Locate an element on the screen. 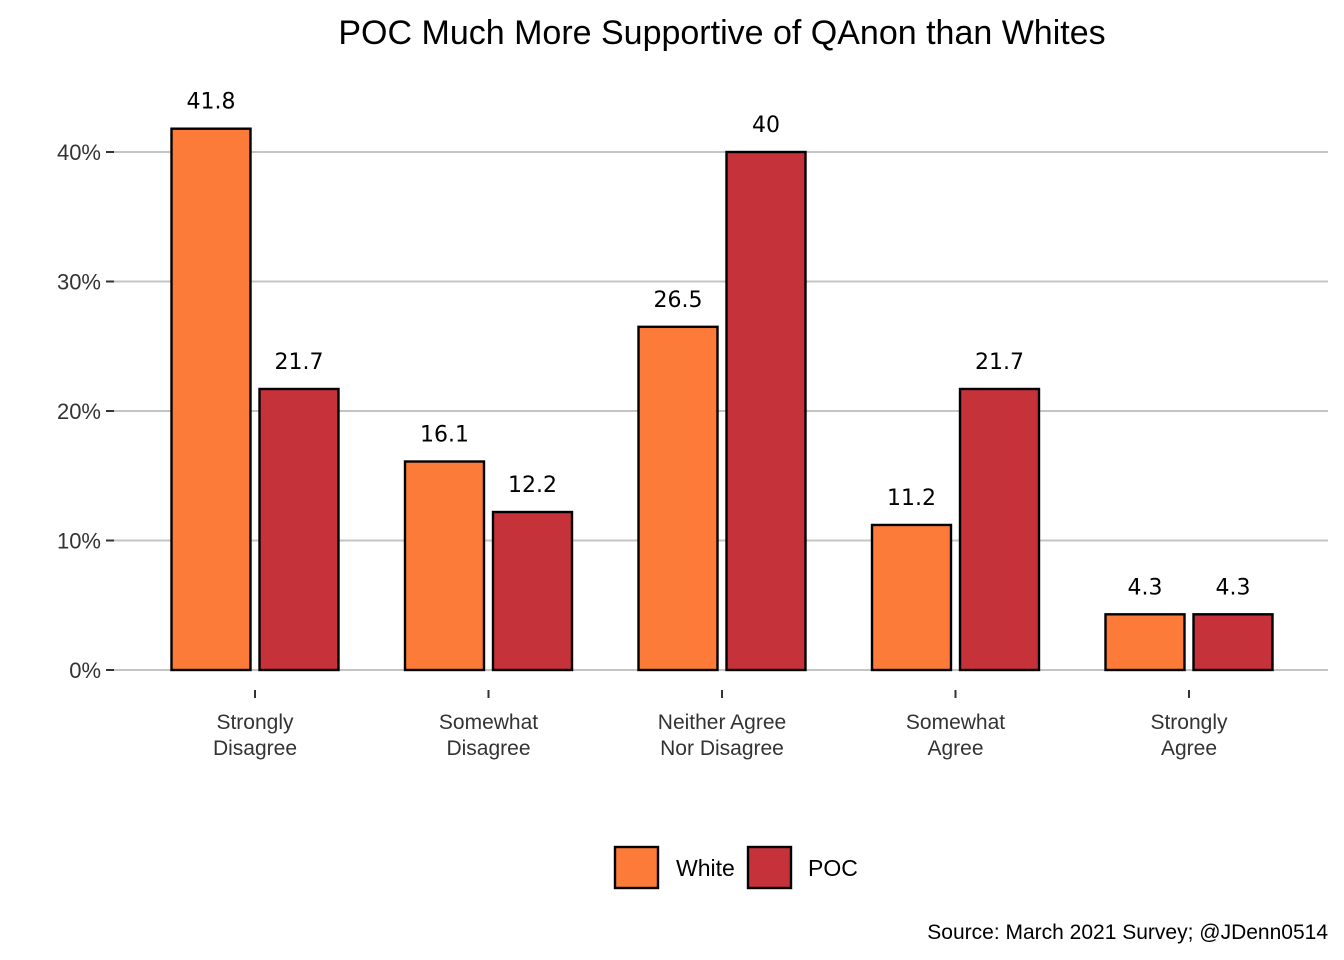 Image resolution: width=1344 pixels, height=960 pixels. y-axis: 0% 10% 20% 30% 40% is located at coordinates (85, 411).